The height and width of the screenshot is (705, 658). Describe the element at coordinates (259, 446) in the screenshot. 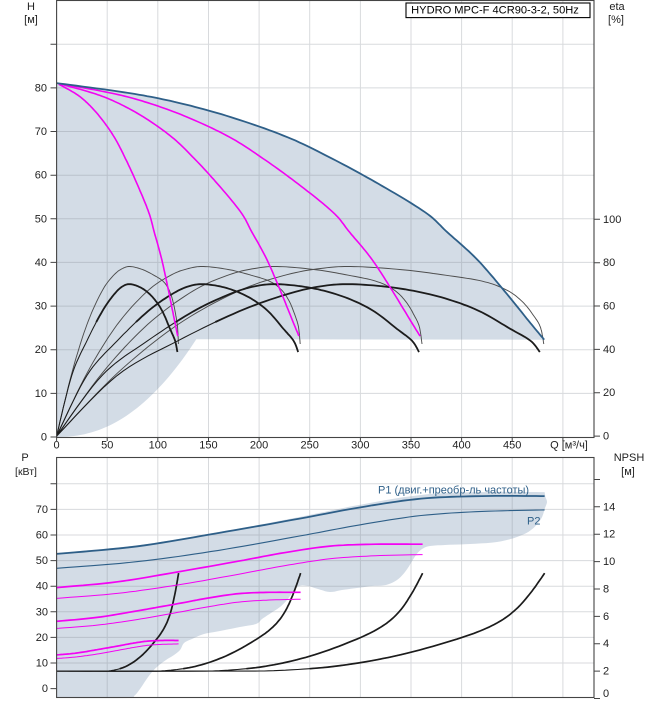

I see `svg-text: 200` at that location.